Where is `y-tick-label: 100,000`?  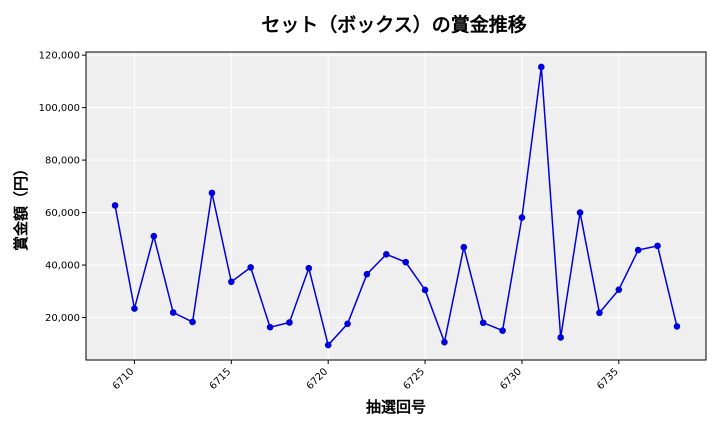 y-tick-label: 100,000 is located at coordinates (59, 108).